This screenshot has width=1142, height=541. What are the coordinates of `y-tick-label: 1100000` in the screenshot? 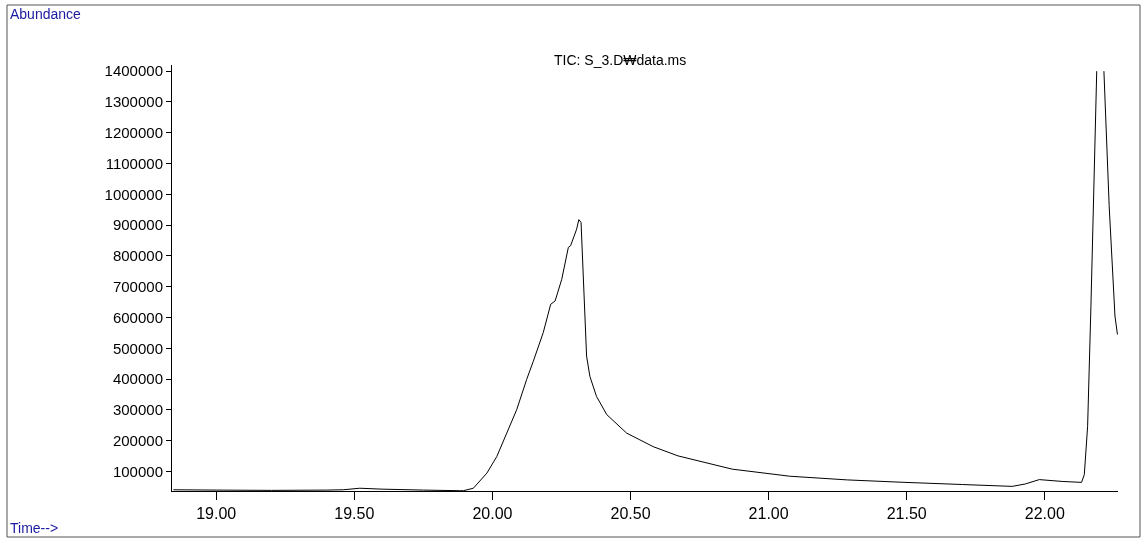 It's located at (134, 163).